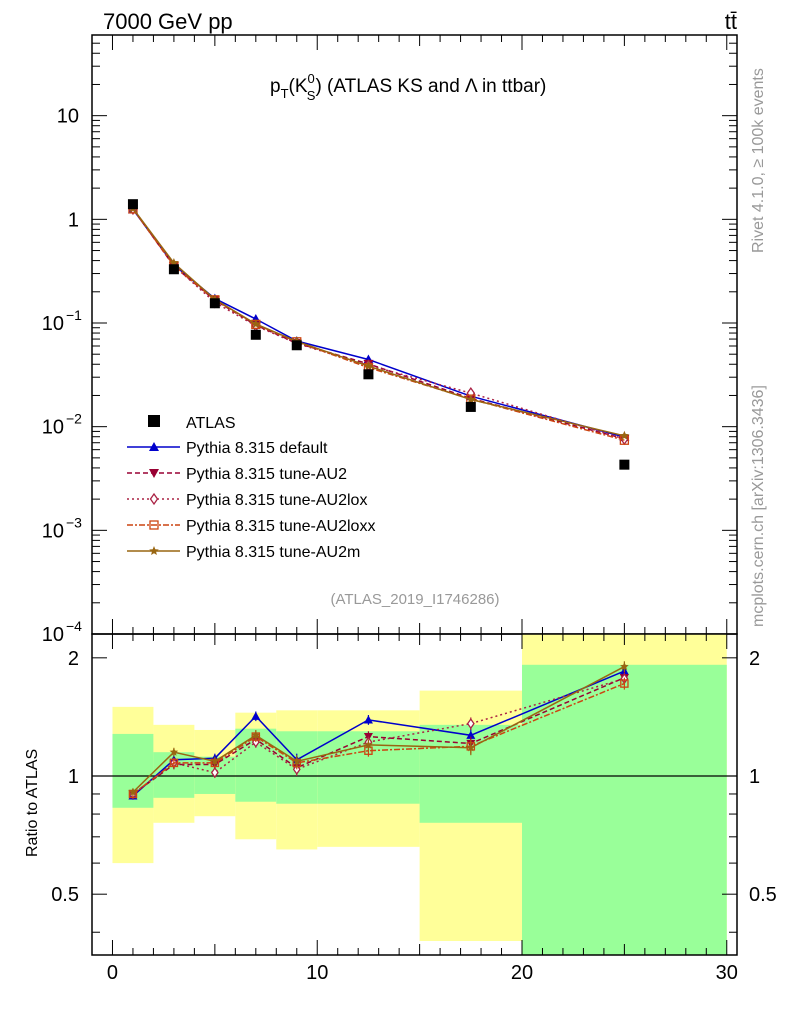  I want to click on ratio-3-point-7-shape, so click(624, 683).